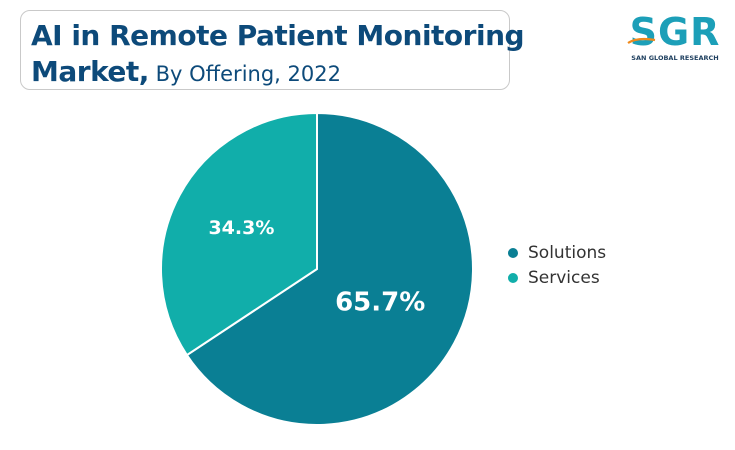  I want to click on legend-swatch-services, so click(513, 277).